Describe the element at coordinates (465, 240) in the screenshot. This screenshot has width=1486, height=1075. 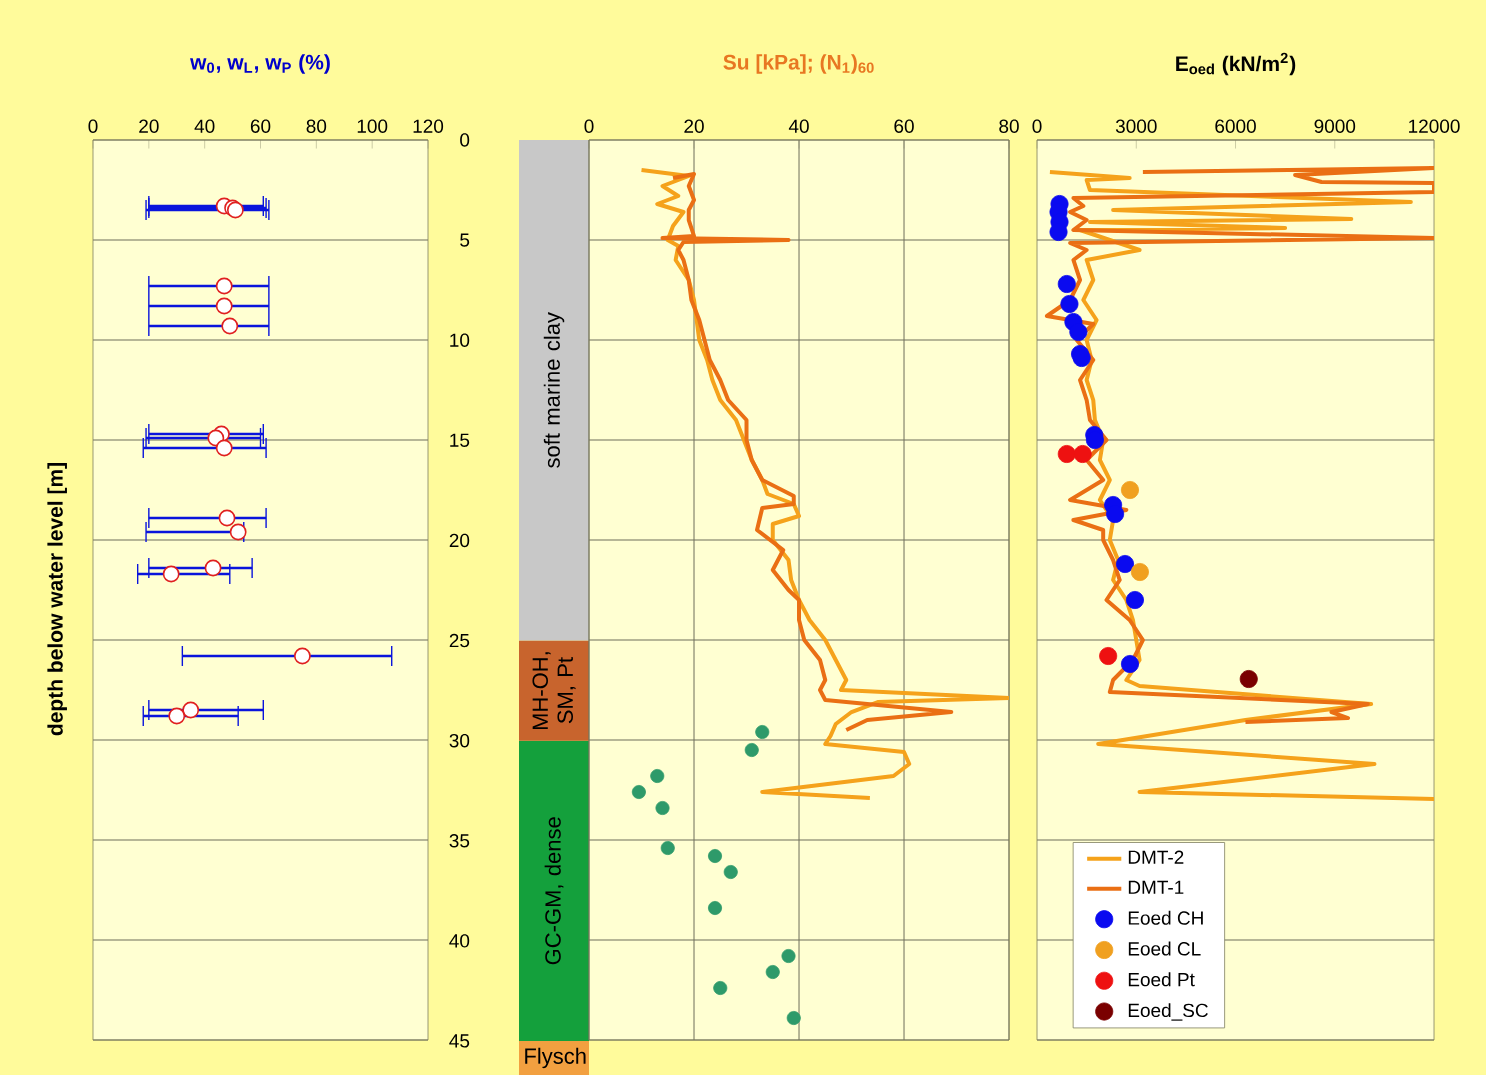
I see `y-tick-label: 5` at that location.